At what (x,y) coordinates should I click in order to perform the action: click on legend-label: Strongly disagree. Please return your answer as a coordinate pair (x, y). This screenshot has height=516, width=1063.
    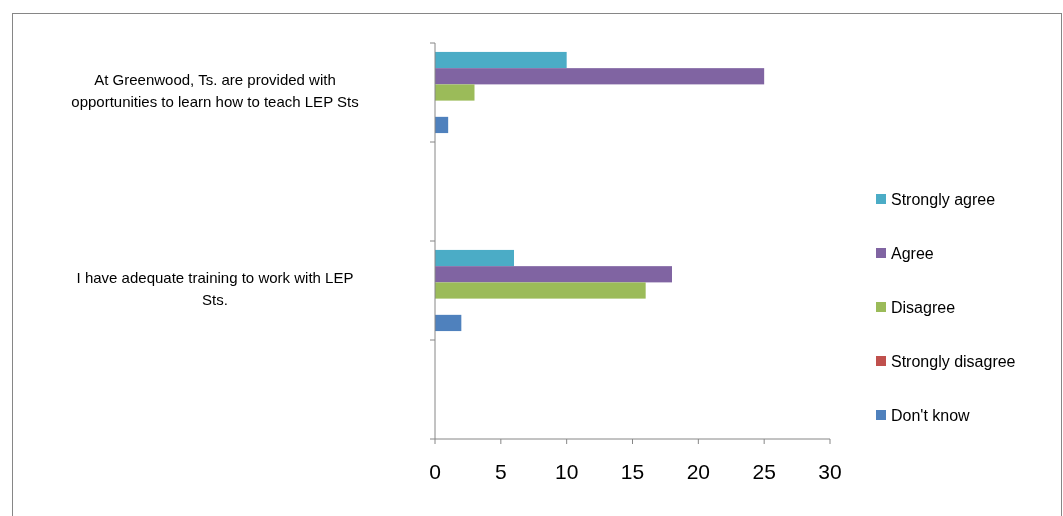
    Looking at the image, I should click on (953, 361).